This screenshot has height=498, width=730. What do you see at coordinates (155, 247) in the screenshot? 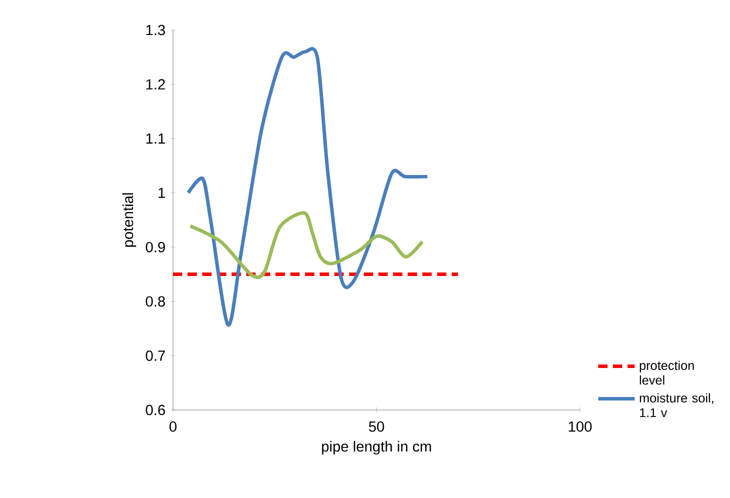
I see `y-tick-label: 0.9` at bounding box center [155, 247].